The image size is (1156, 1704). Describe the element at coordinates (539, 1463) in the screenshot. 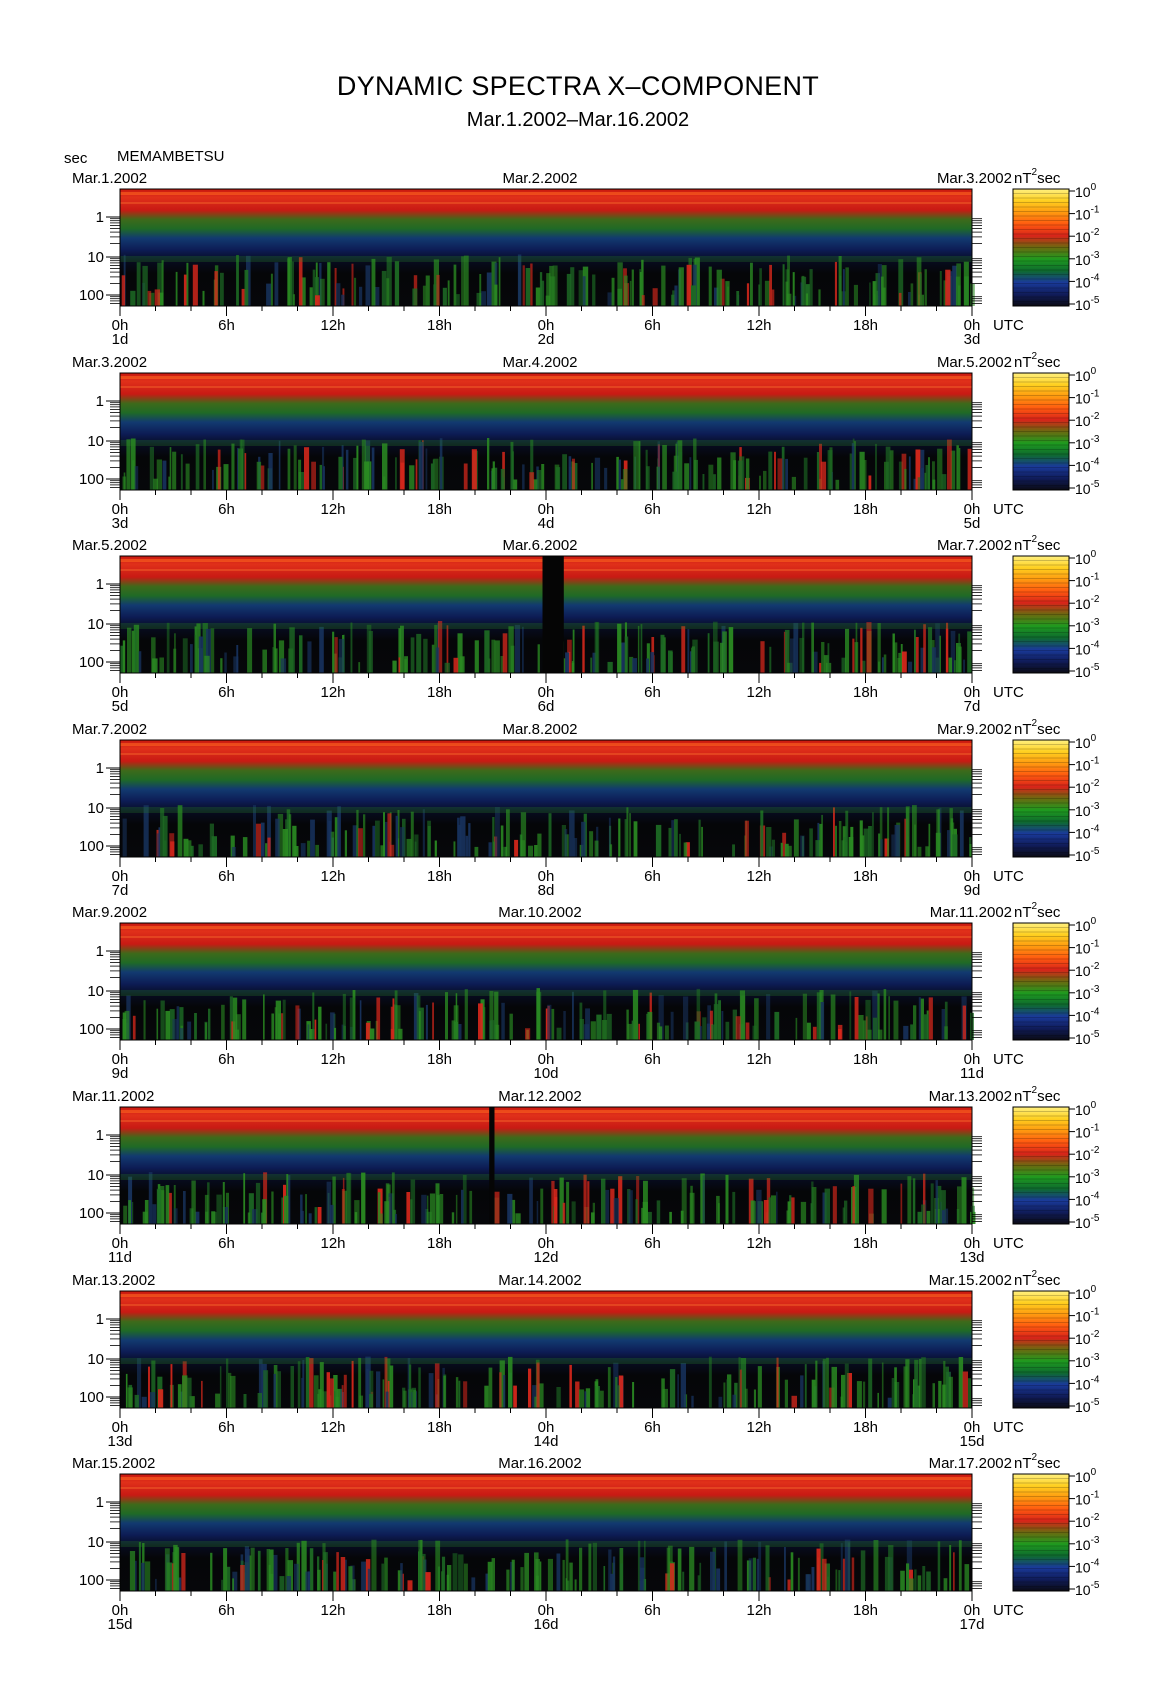

I see `panel-date-mid: Mar.16.2002` at that location.